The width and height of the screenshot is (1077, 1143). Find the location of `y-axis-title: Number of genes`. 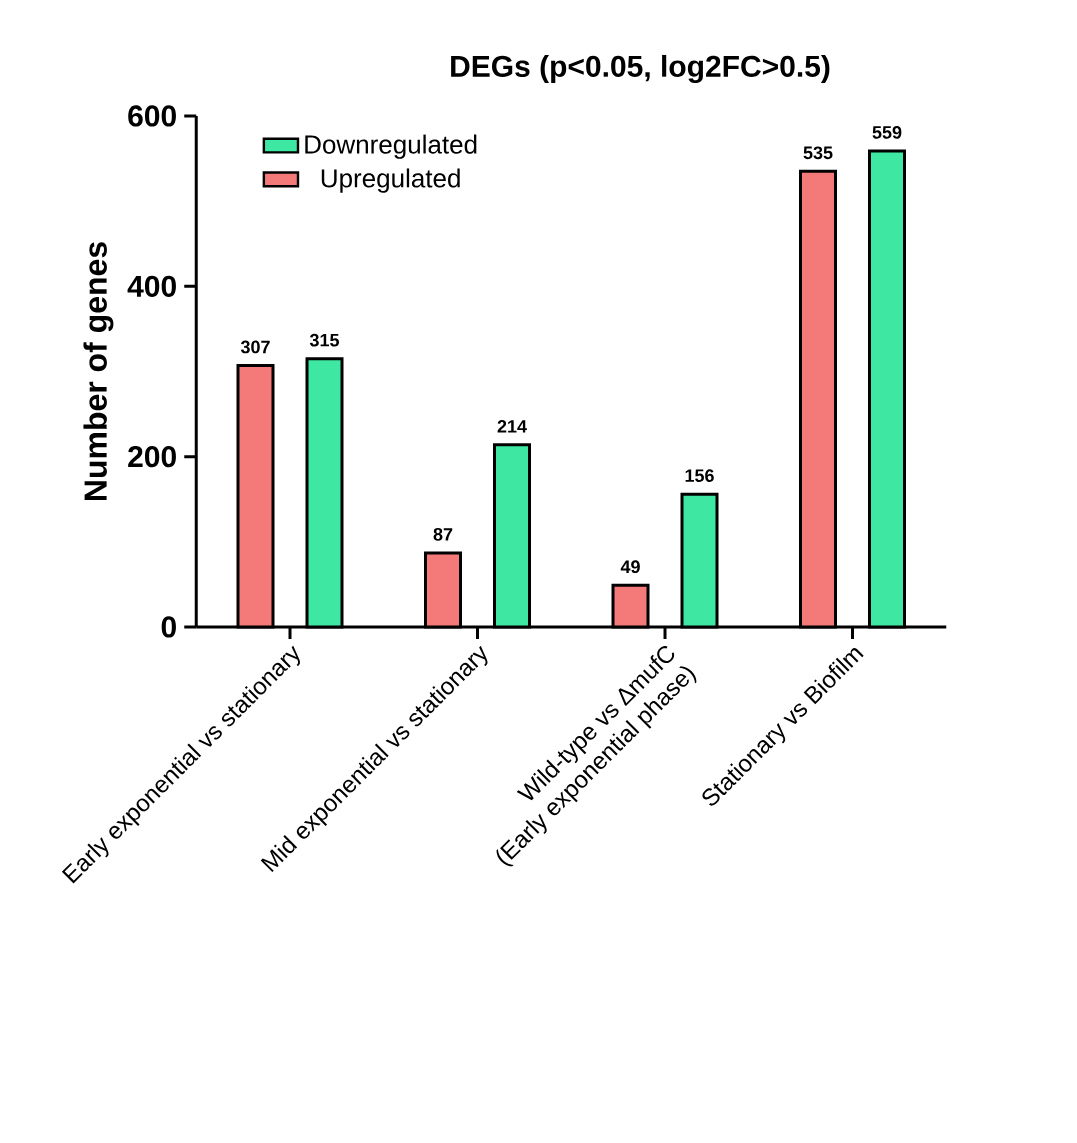

y-axis-title: Number of genes is located at coordinates (98, 371).